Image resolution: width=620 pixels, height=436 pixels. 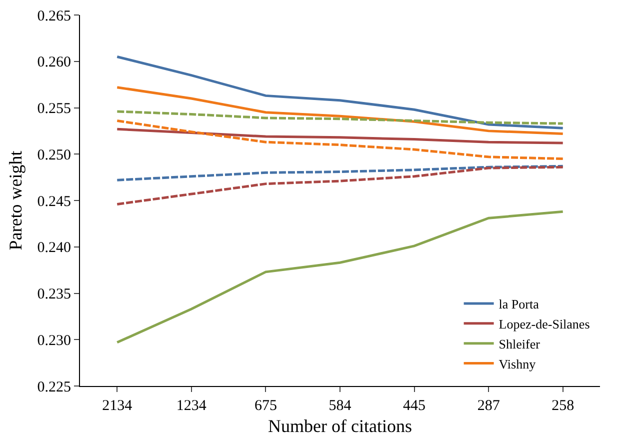 What do you see at coordinates (54, 109) in the screenshot?
I see `y-tick-label: 0.255` at bounding box center [54, 109].